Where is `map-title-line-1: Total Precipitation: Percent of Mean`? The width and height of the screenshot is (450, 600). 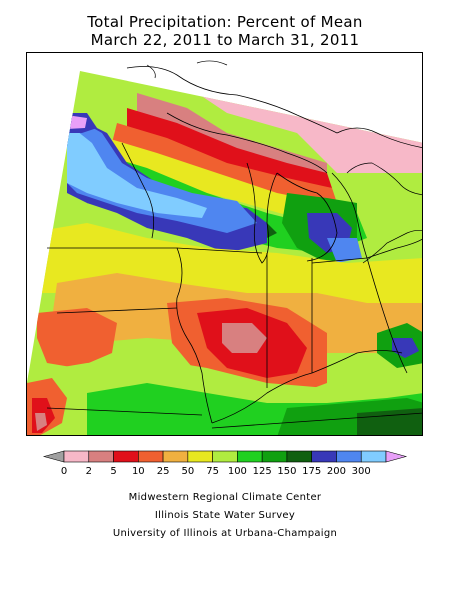 map-title-line-1: Total Precipitation: Percent of Mean is located at coordinates (225, 22).